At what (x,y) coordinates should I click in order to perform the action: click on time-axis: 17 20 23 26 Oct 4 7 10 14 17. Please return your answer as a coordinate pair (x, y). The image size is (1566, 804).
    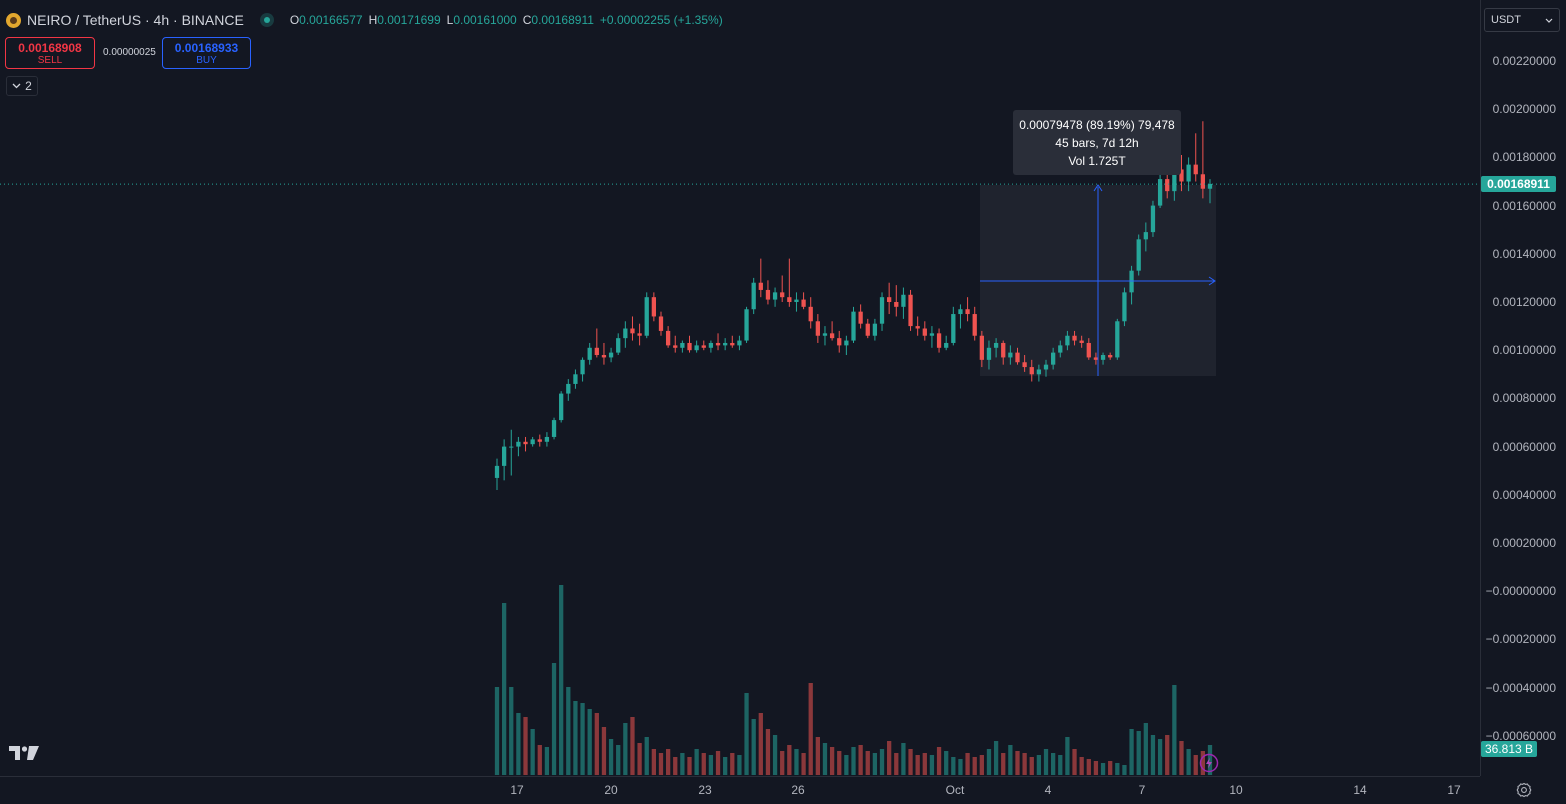
    Looking at the image, I should click on (740, 790).